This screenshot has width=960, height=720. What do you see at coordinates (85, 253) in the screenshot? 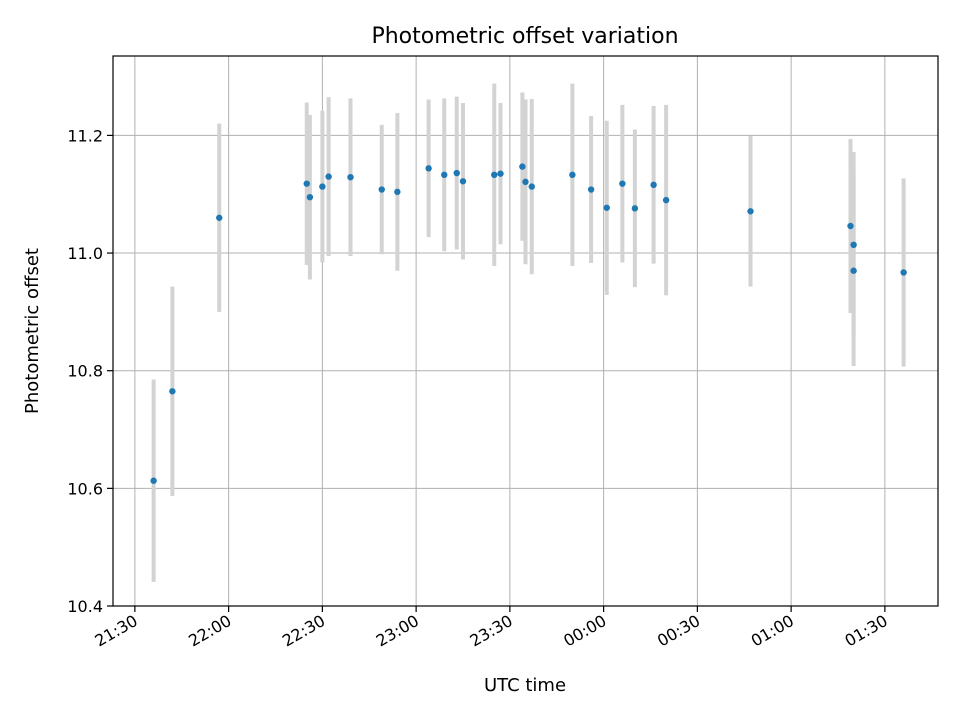
I see `y-tick-label: 11.0` at bounding box center [85, 253].